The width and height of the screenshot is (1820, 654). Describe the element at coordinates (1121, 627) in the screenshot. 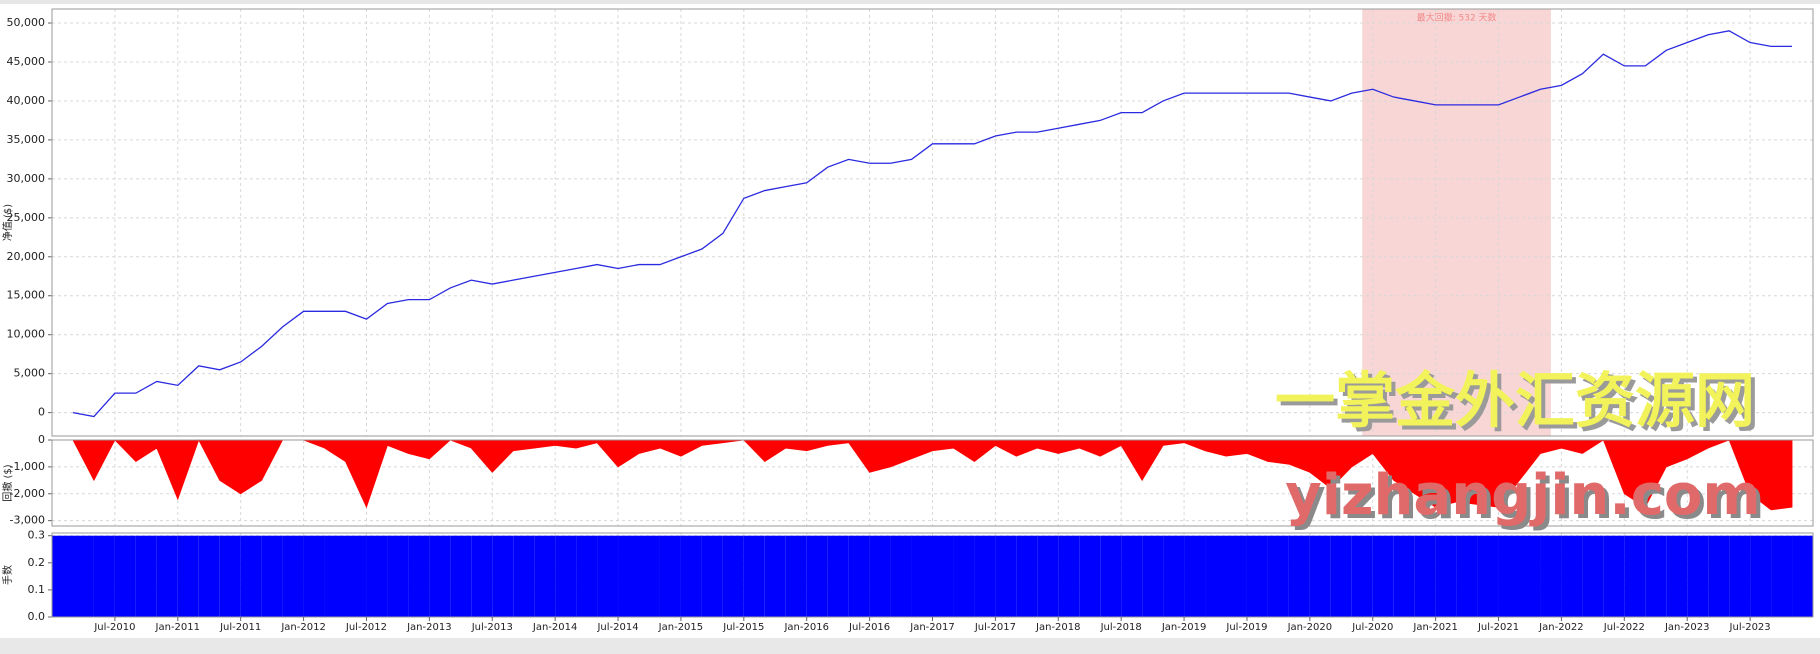

I see `x-tick-label: Jul-2018` at that location.